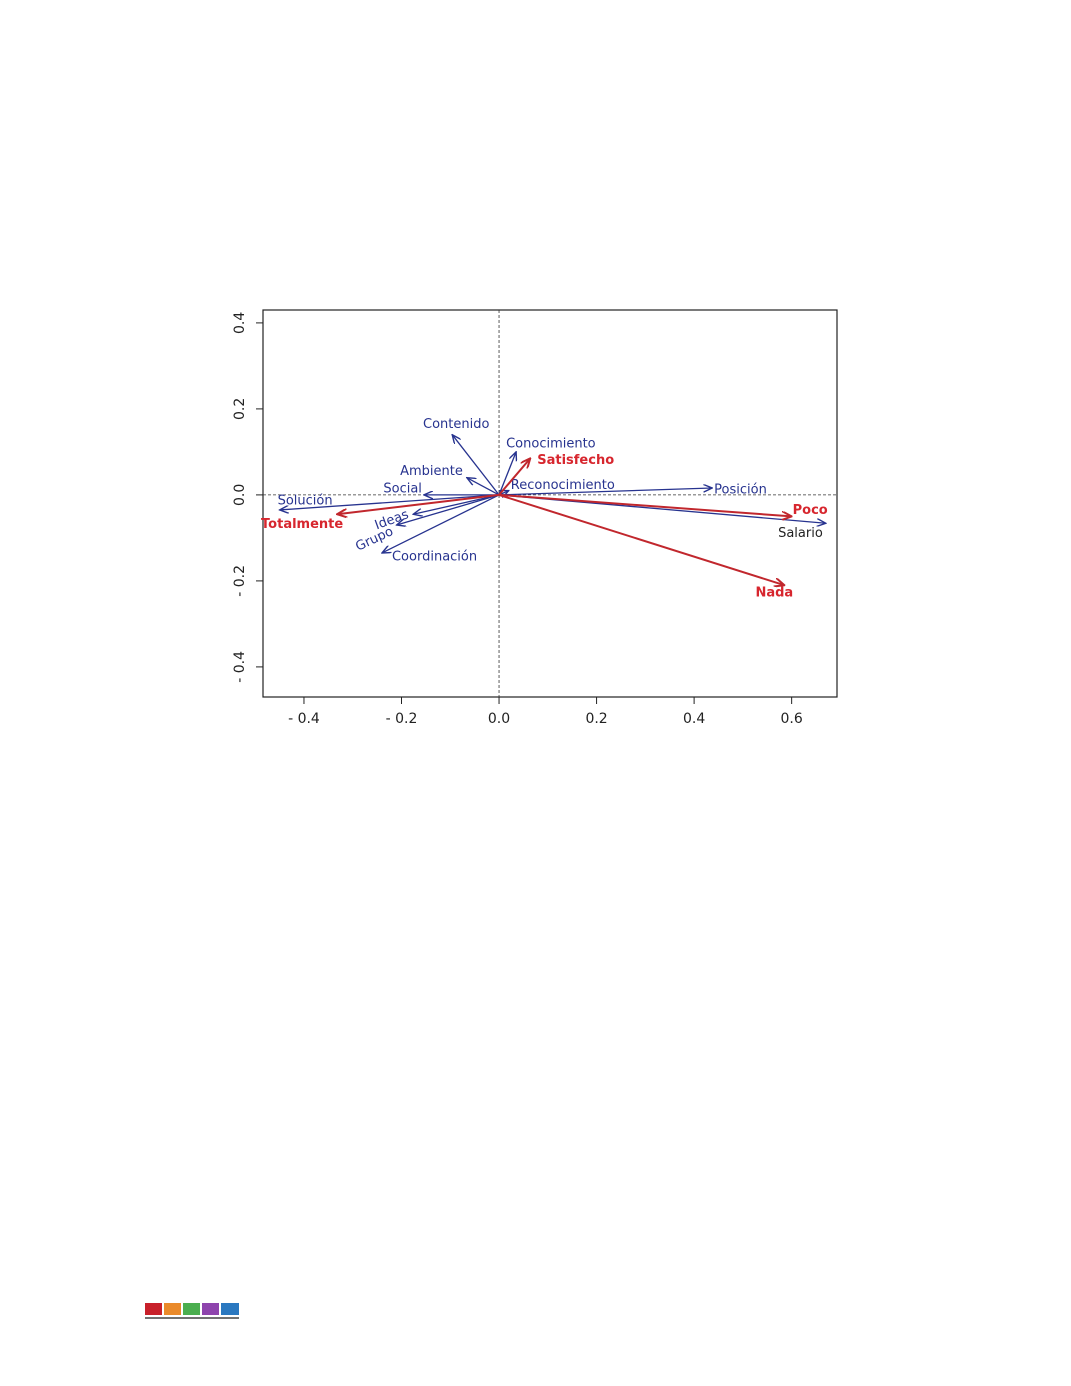 This screenshot has width=1071, height=1386. What do you see at coordinates (240, 323) in the screenshot?
I see `y-tick-label: 0.4` at bounding box center [240, 323].